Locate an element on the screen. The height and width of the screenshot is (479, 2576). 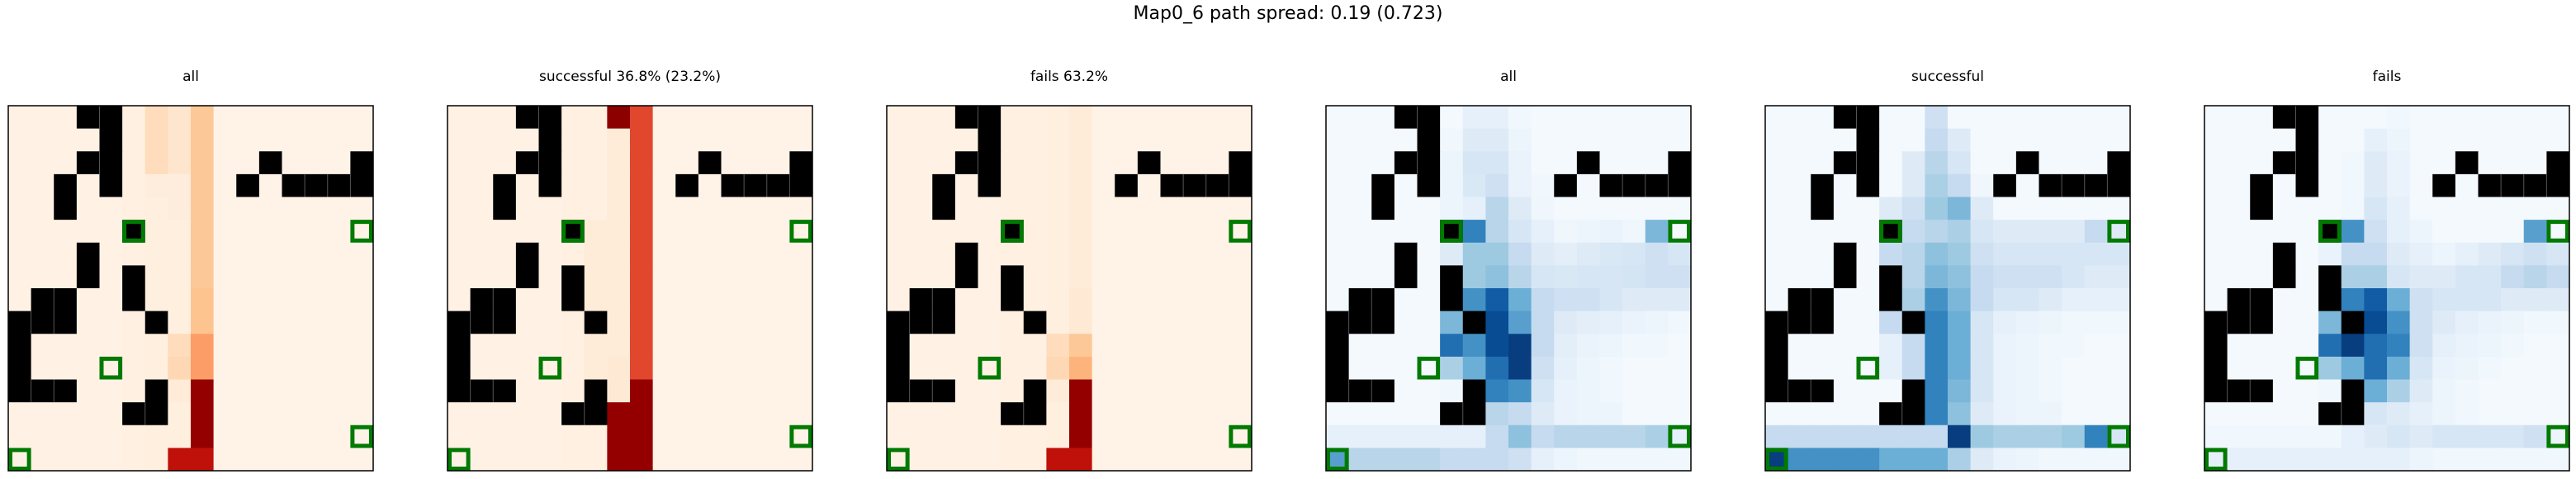
panel-title: fails is located at coordinates (2387, 77).